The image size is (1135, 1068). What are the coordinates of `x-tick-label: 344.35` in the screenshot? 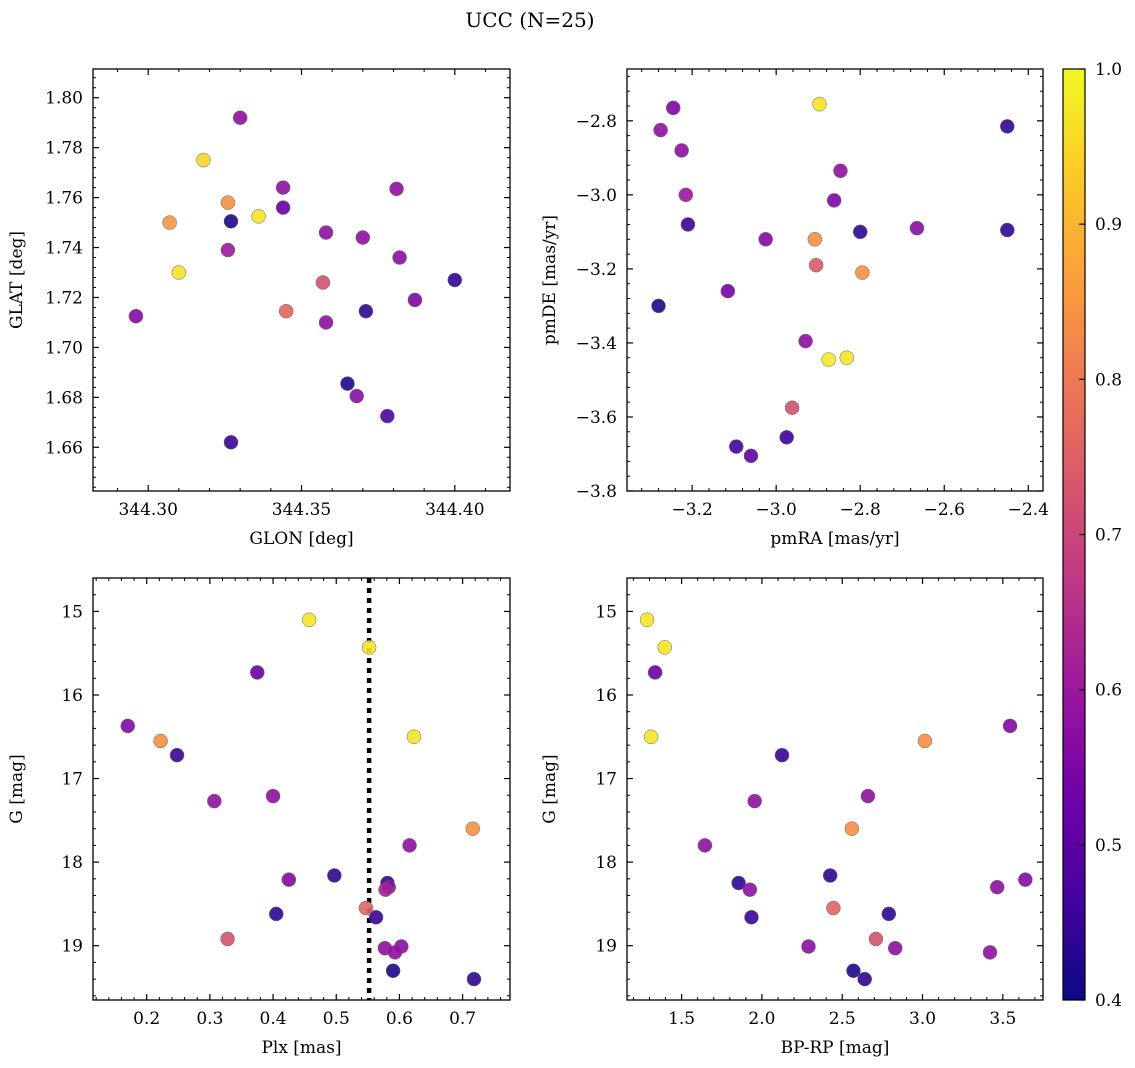 It's located at (301, 510).